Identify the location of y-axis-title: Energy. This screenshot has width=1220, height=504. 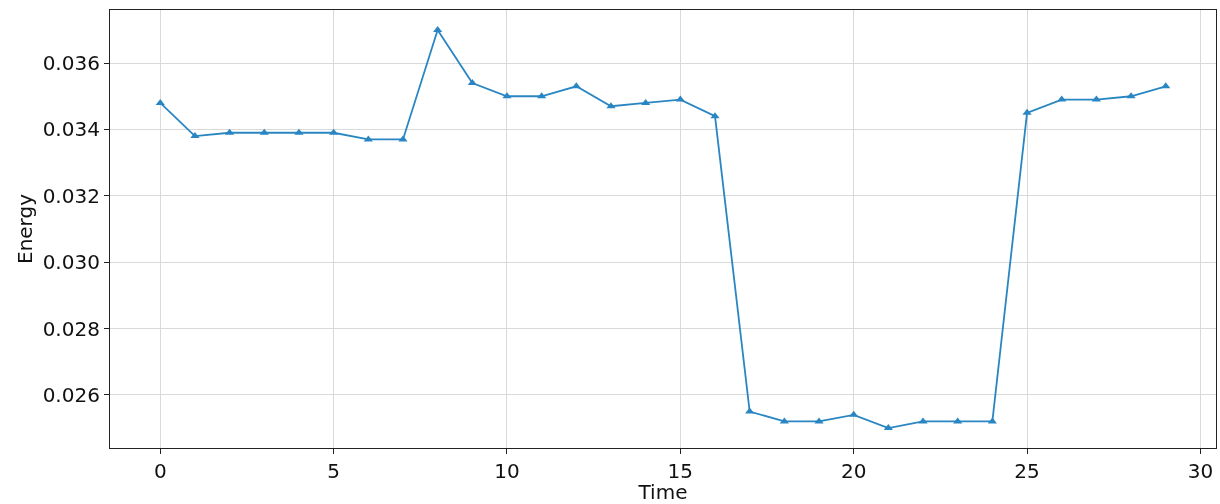
(25, 229).